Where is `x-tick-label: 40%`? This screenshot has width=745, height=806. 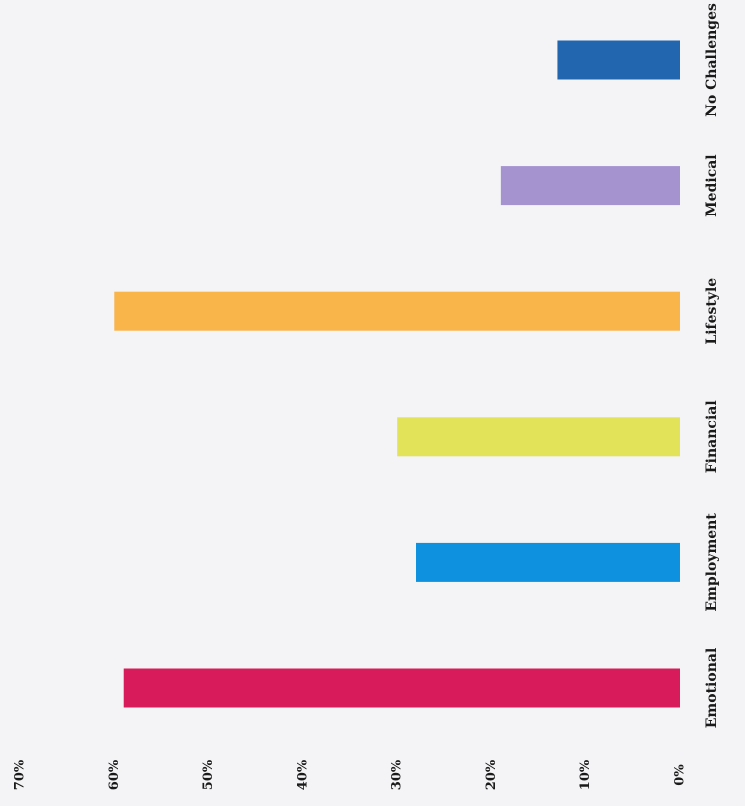 x-tick-label: 40% is located at coordinates (302, 774).